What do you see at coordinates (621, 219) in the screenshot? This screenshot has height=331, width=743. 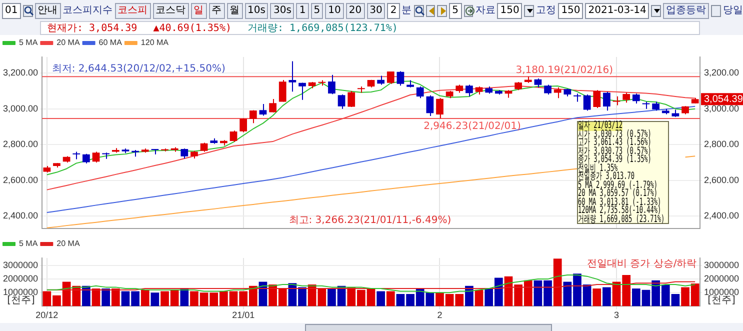 I see `annotation: 거래량 1,669,085 (23.71%)` at bounding box center [621, 219].